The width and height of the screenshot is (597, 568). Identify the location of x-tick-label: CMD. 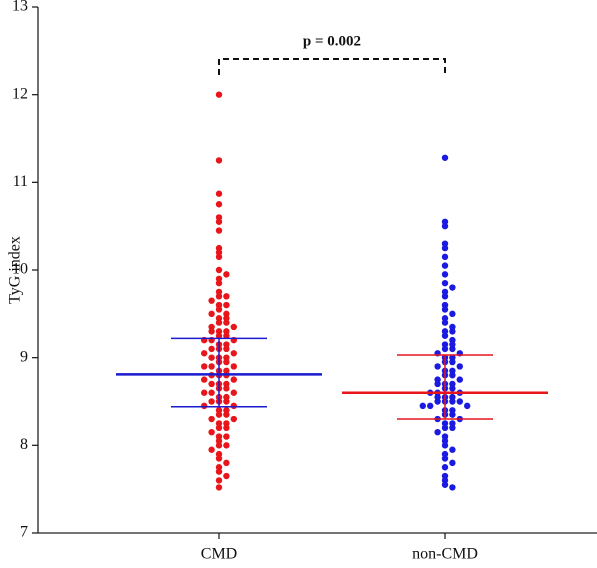
(219, 554).